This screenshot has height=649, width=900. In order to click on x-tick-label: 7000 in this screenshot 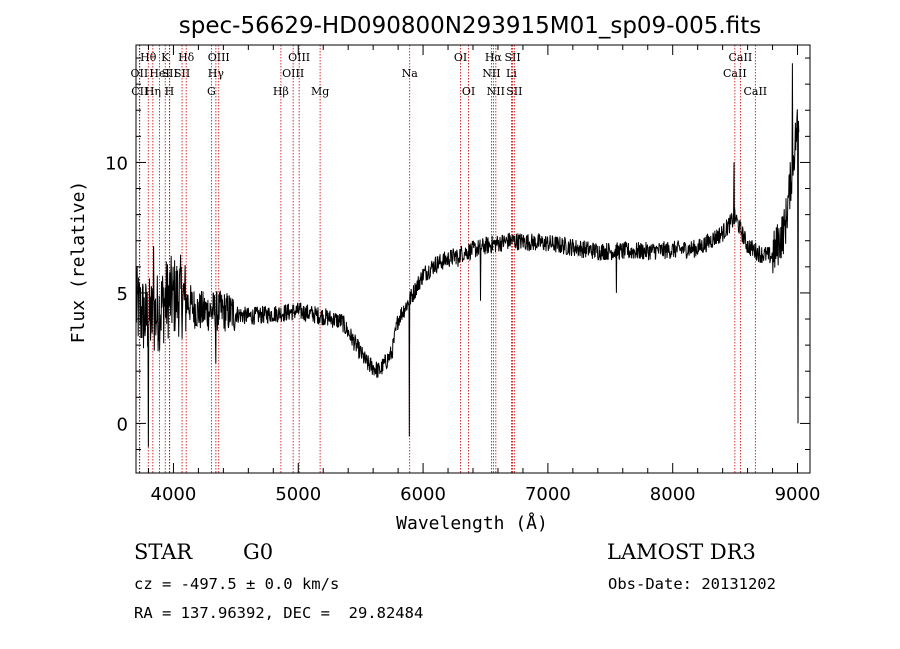, I will do `click(548, 494)`.